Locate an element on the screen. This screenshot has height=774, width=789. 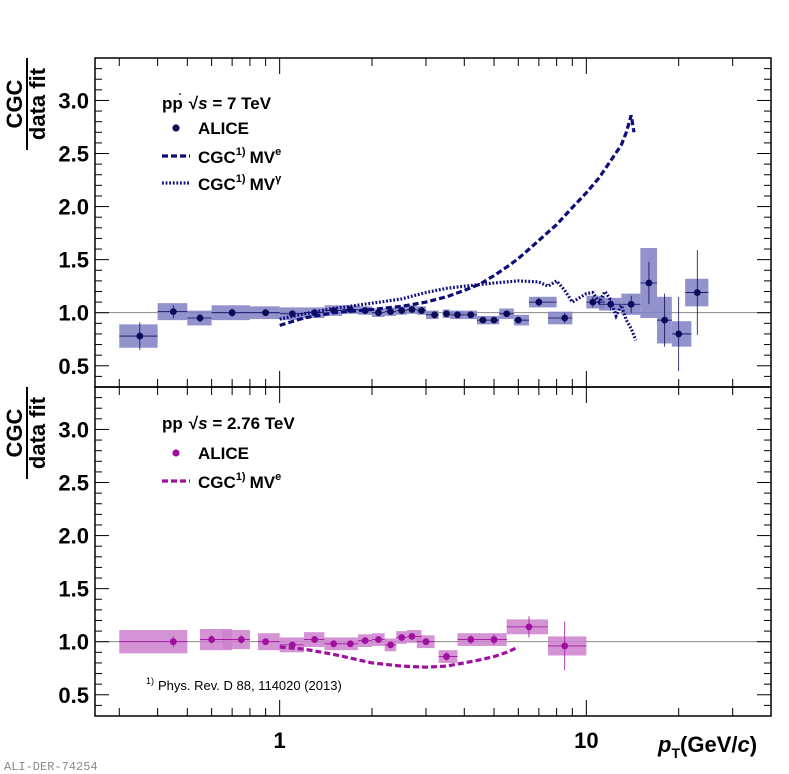
bottom-y-tick-label: 3.0 is located at coordinates (73, 429).